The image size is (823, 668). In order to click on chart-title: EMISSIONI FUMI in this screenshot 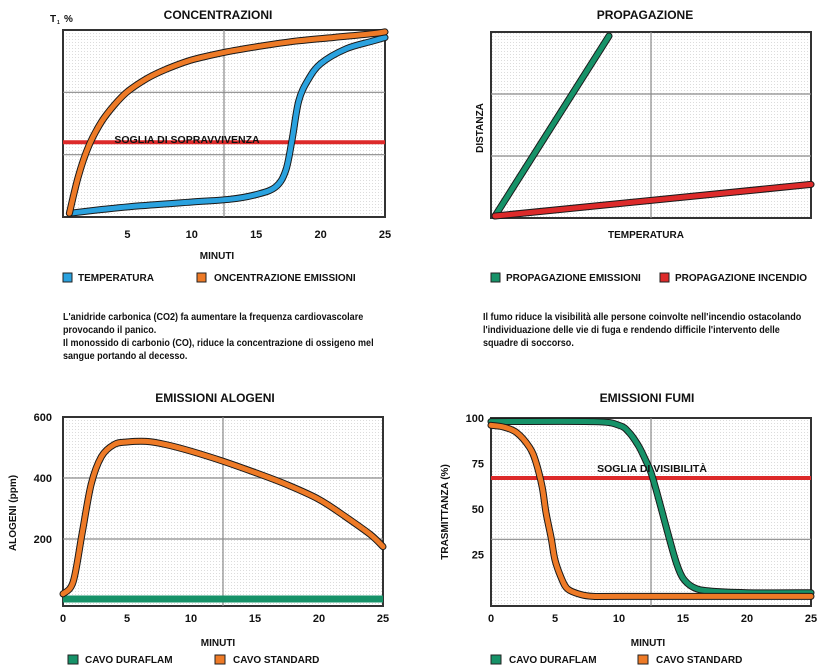, I will do `click(647, 398)`.